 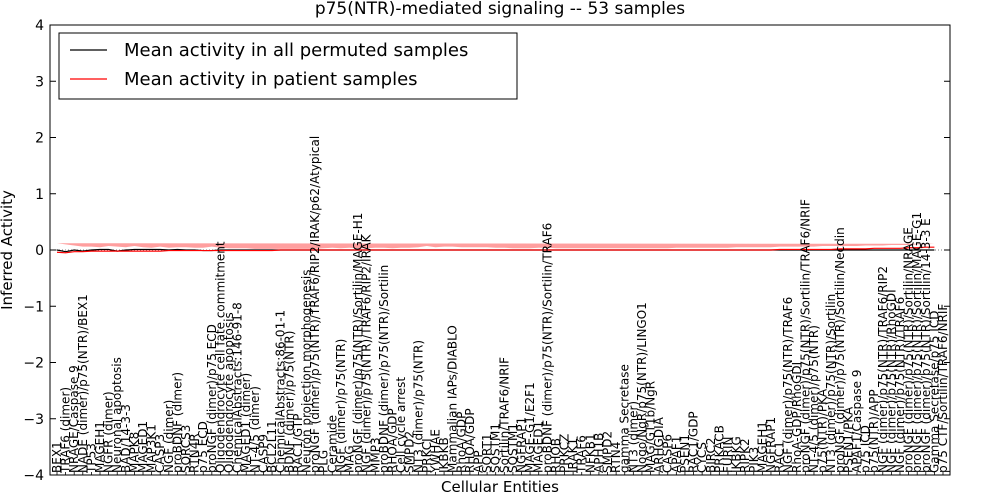 I want to click on x-tick-label: NFKB1, so click(x=590, y=453).